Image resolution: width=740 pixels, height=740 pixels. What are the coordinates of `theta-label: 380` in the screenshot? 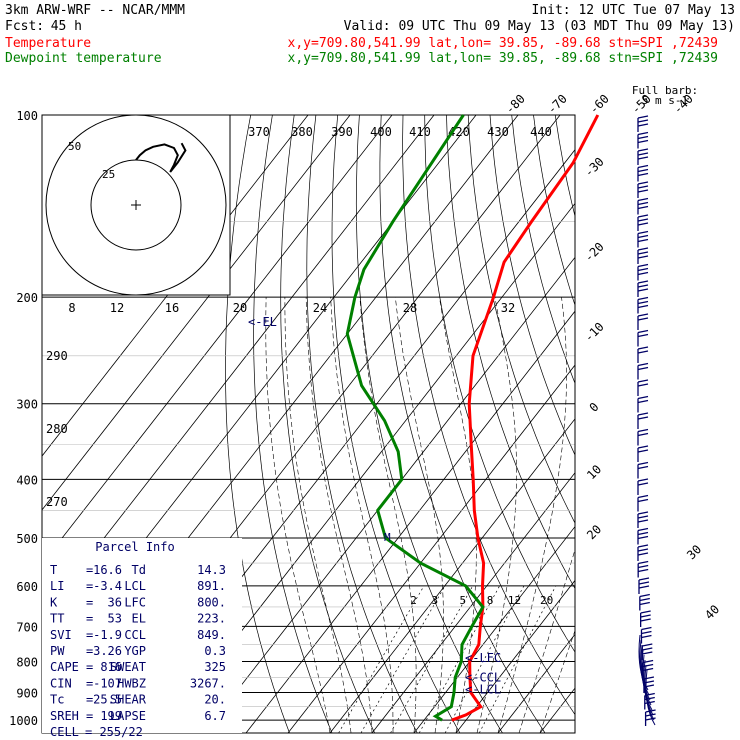 It's located at (302, 132).